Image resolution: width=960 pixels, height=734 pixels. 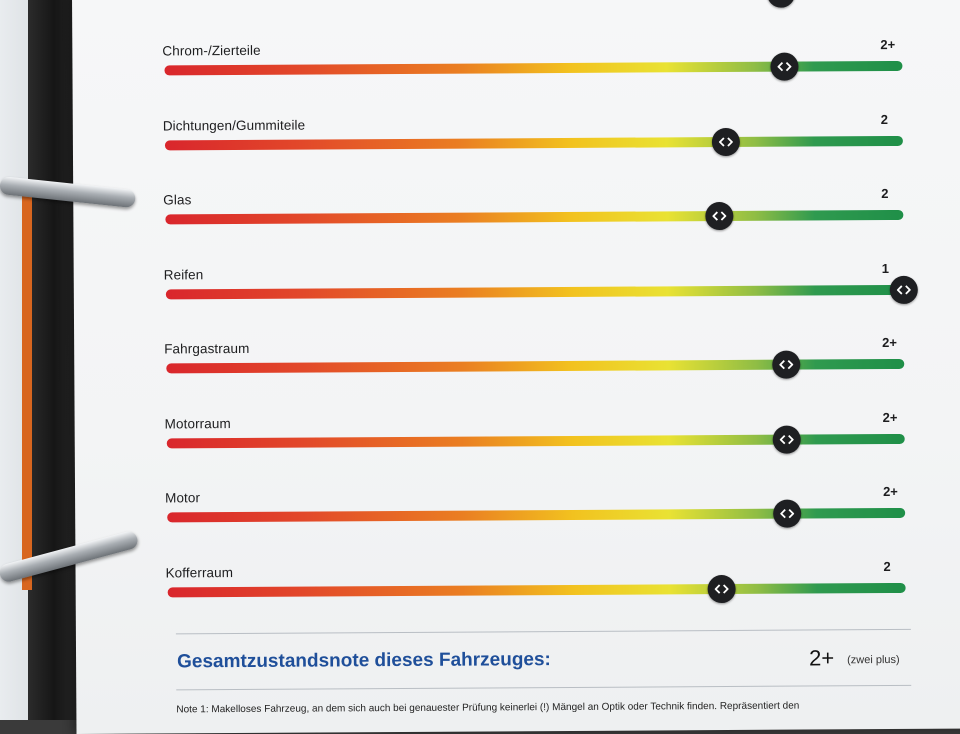 I want to click on divider-bottom, so click(x=544, y=687).